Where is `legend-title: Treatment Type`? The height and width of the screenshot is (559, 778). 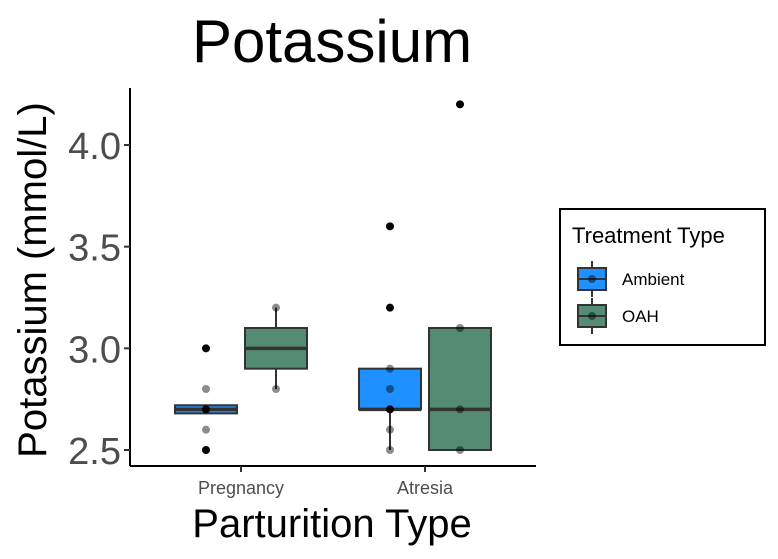
legend-title: Treatment Type is located at coordinates (648, 235).